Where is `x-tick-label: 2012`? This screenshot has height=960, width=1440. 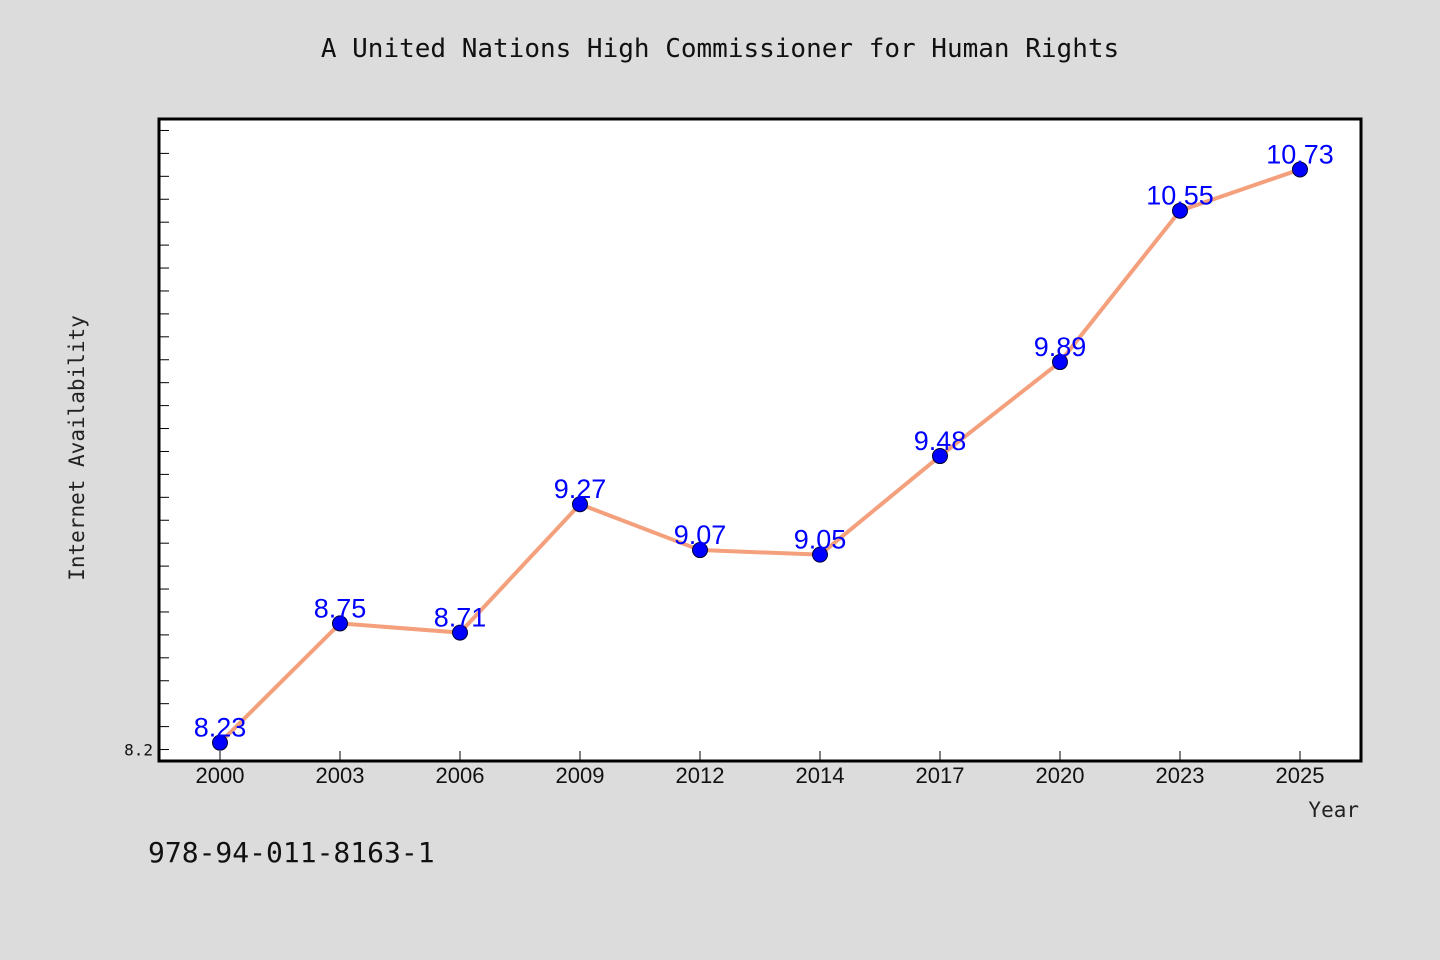
x-tick-label: 2012 is located at coordinates (700, 775).